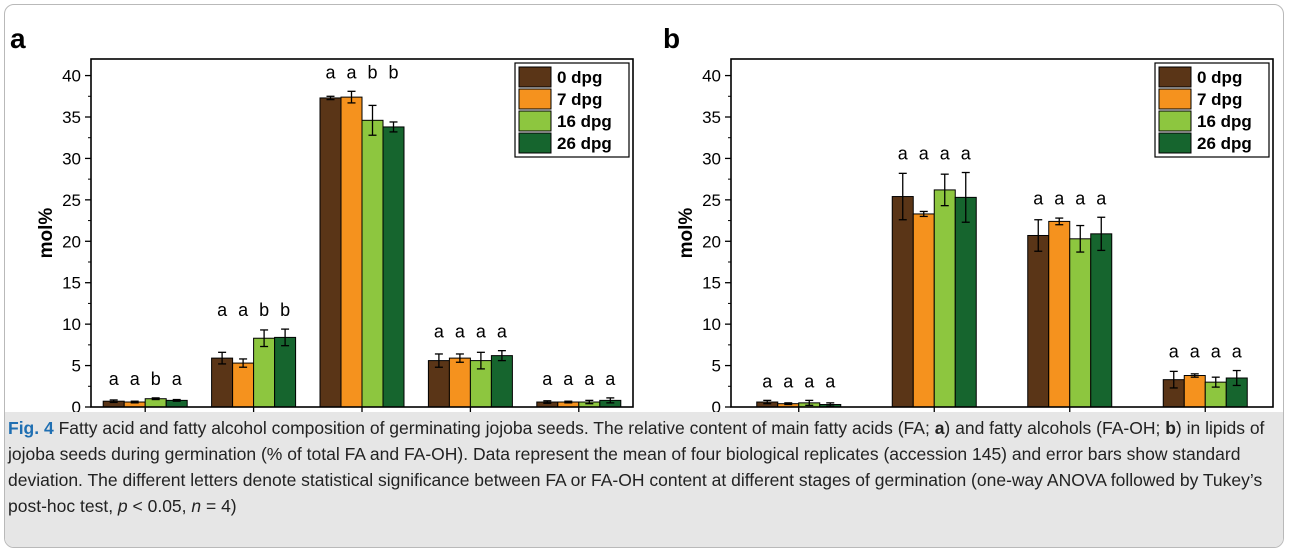 The height and width of the screenshot is (552, 1290). What do you see at coordinates (1170, 428) in the screenshot?
I see `caption-bold-b: b` at bounding box center [1170, 428].